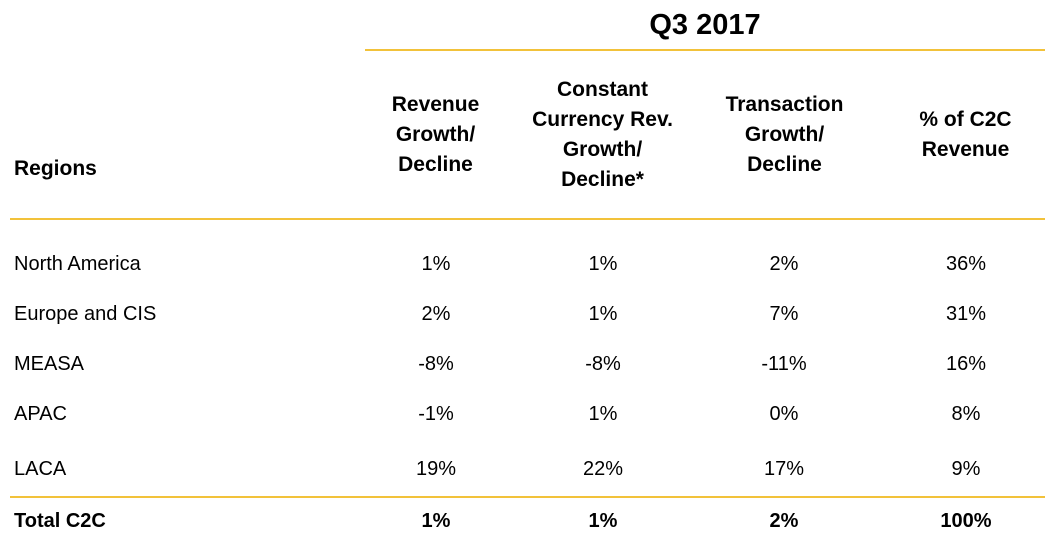  I want to click on row-region-label: MEASA, so click(49, 364).